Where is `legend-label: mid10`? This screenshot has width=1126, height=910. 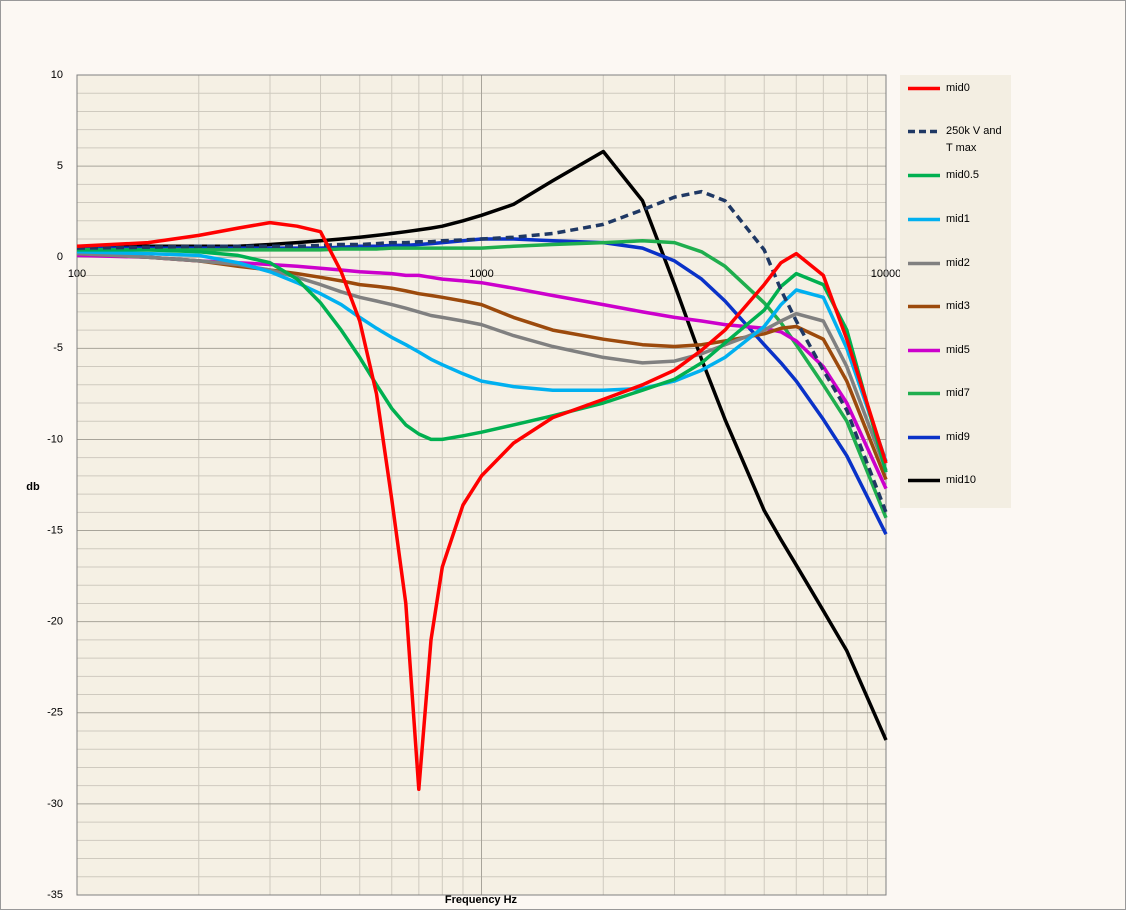
legend-label: mid10 is located at coordinates (961, 480).